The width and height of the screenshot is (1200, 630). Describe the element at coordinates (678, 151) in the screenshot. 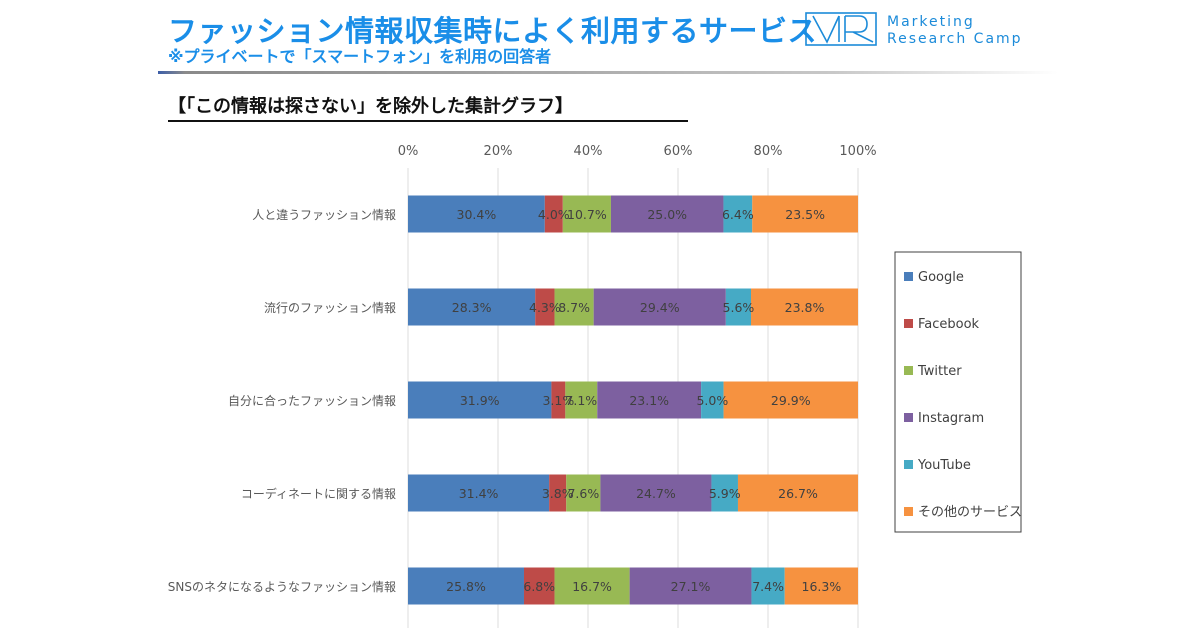

I see `x-tick-label: 60%` at that location.